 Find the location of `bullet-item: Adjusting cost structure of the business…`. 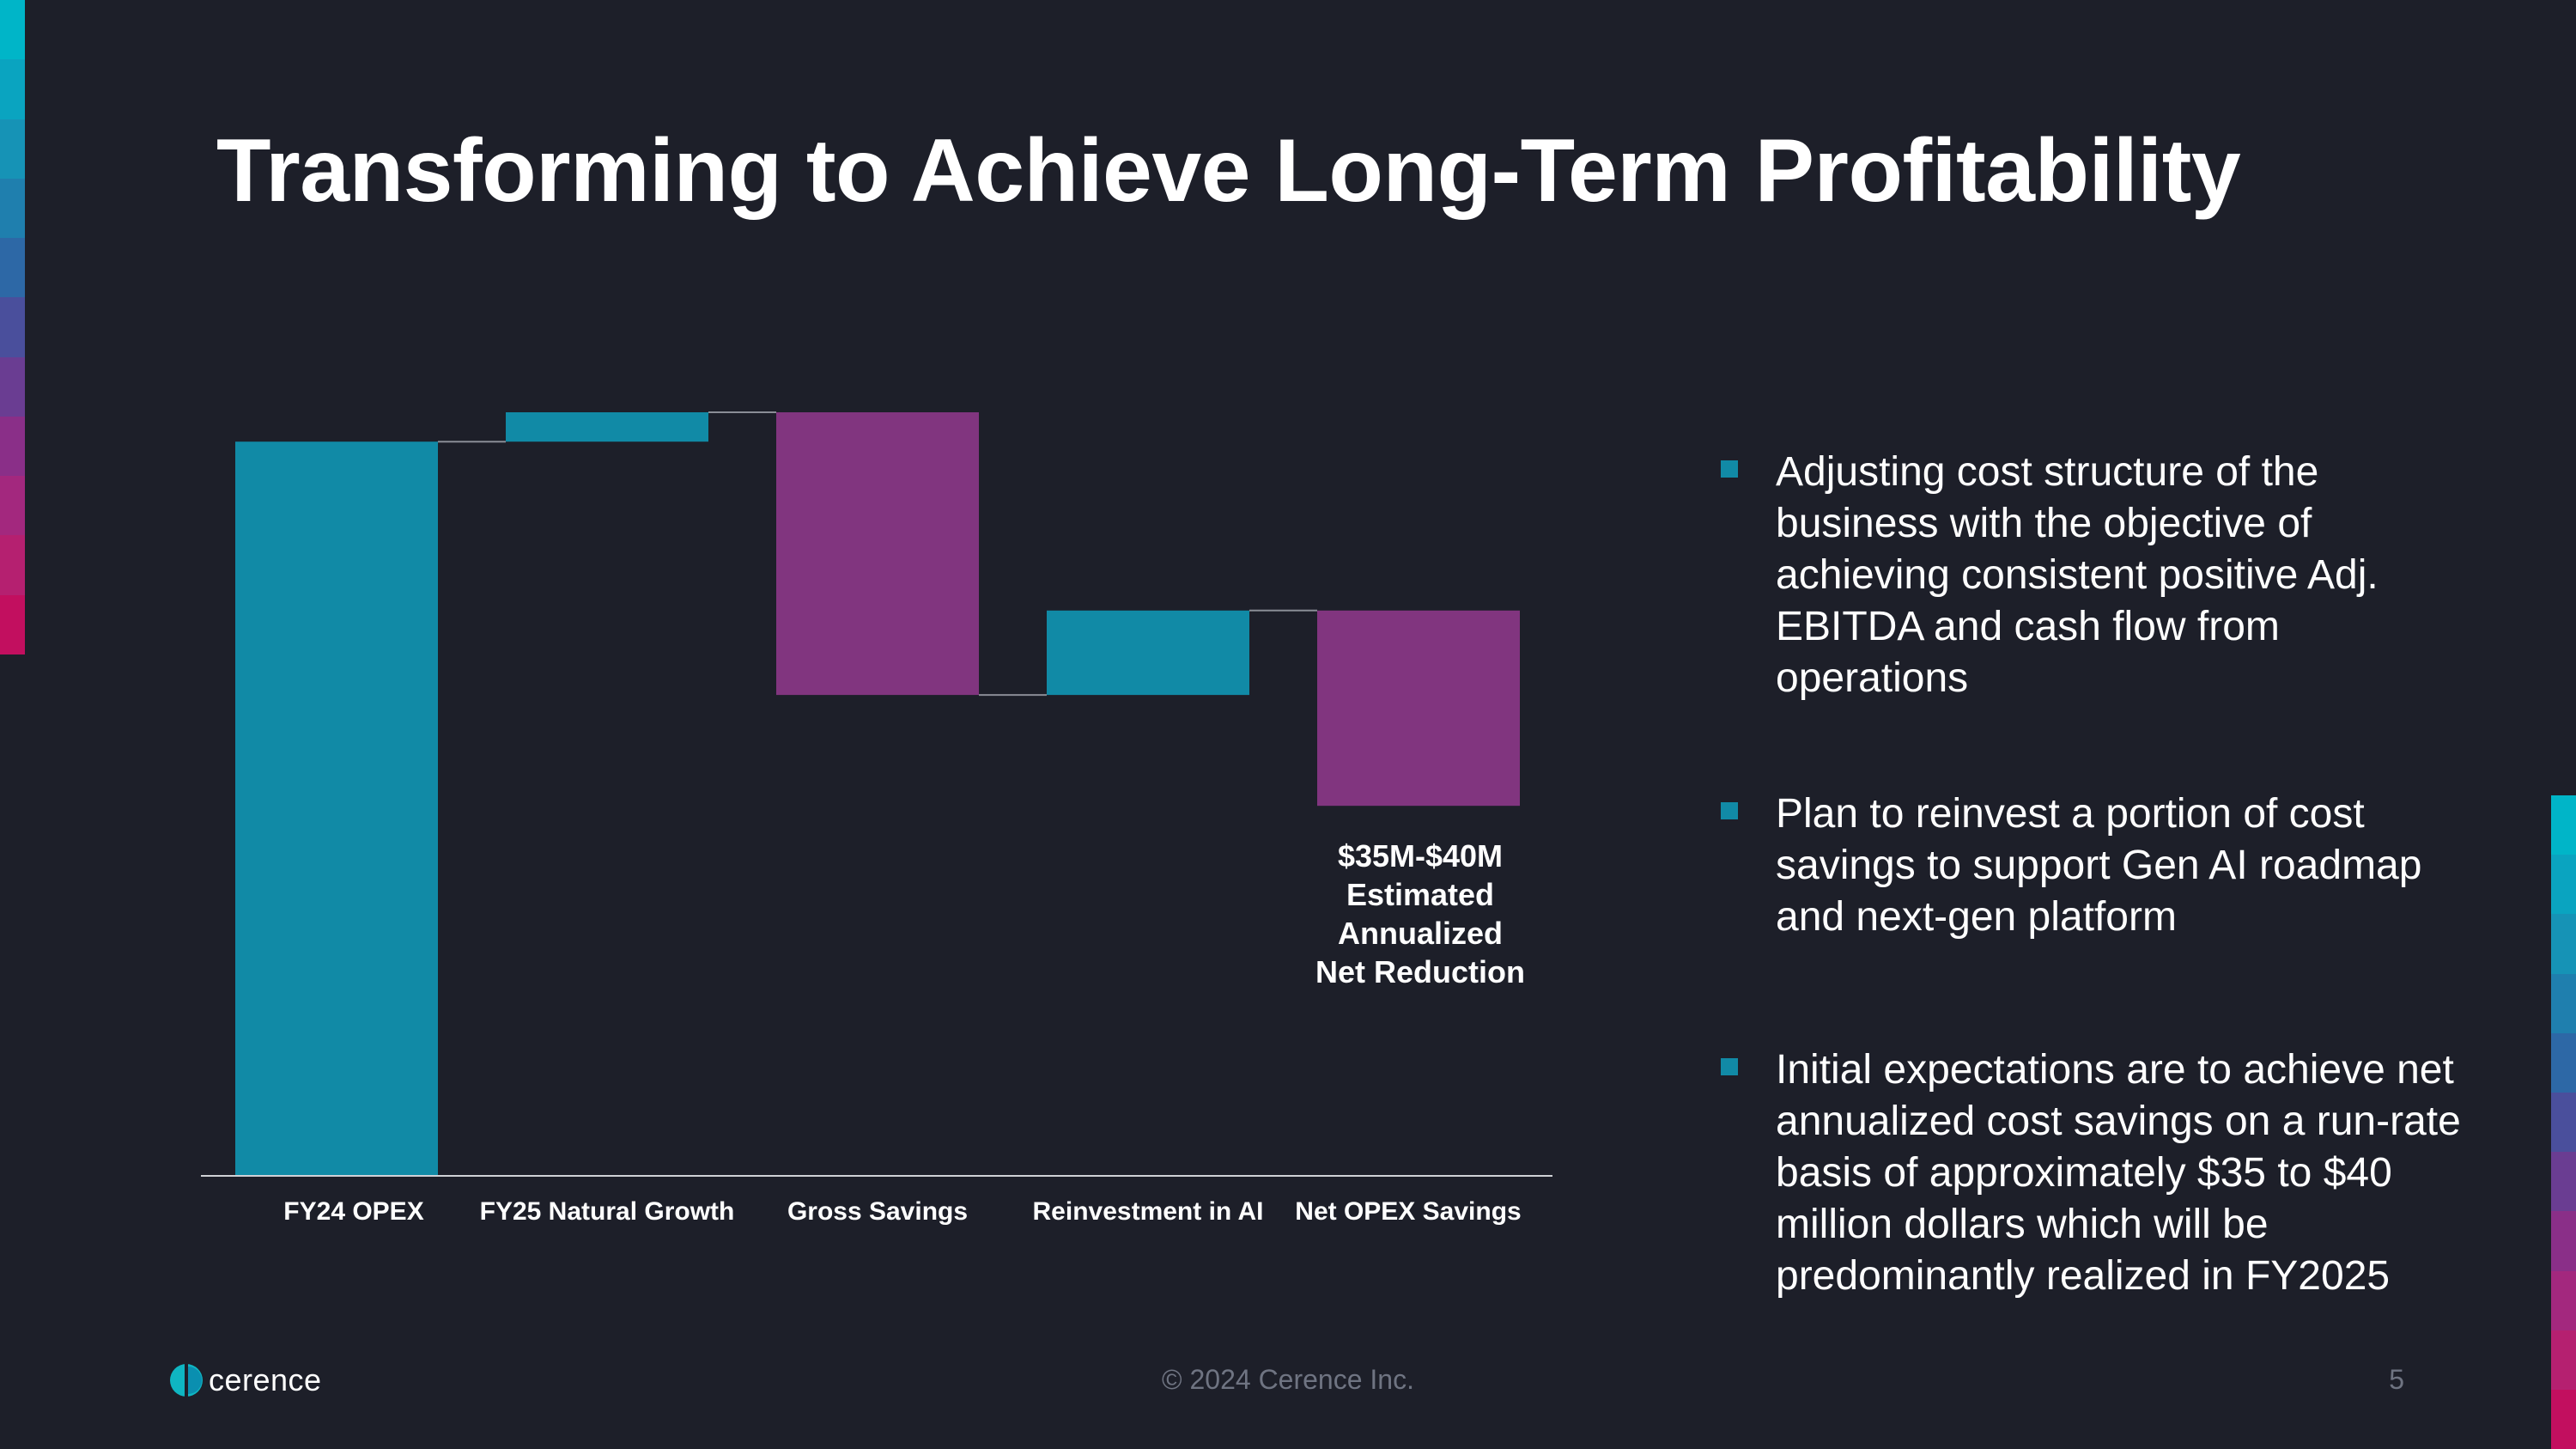

bullet-item: Adjusting cost structure of the business… is located at coordinates (2095, 575).